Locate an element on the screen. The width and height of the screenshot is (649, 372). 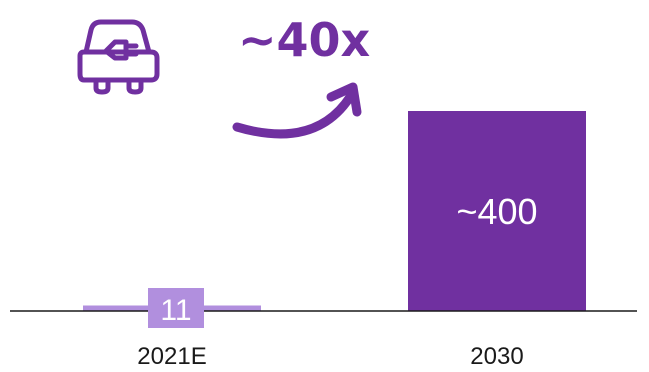
electric-car-icon is located at coordinates (118, 57).